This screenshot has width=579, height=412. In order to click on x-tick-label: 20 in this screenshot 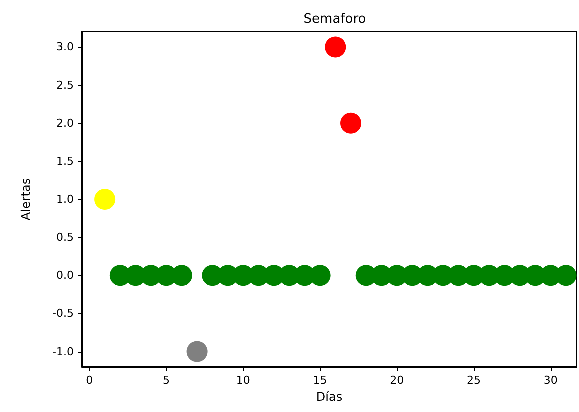, I will do `click(397, 380)`.